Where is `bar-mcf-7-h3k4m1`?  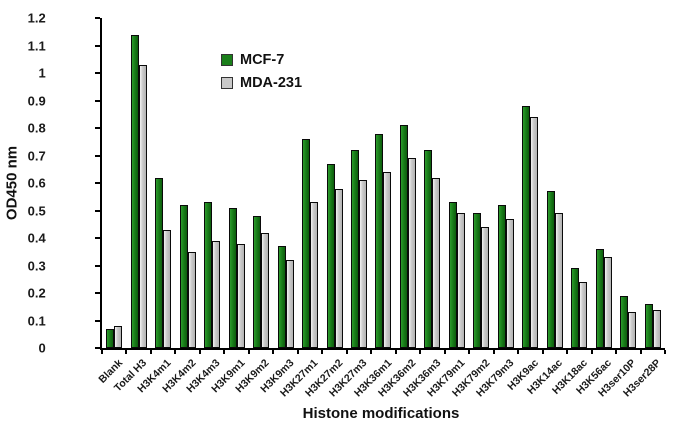 bar-mcf-7-h3k4m1 is located at coordinates (159, 262).